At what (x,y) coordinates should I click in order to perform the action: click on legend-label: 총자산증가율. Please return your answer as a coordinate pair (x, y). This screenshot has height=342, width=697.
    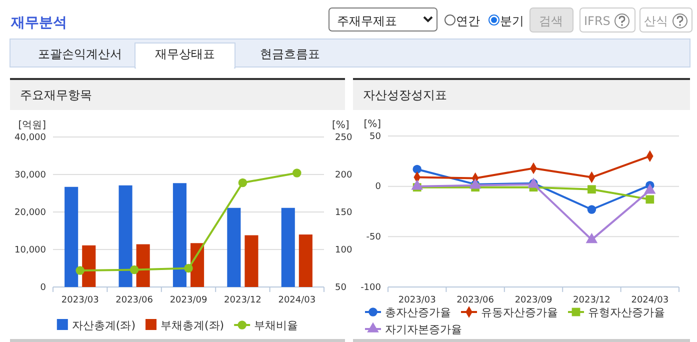
    Looking at the image, I should click on (418, 312).